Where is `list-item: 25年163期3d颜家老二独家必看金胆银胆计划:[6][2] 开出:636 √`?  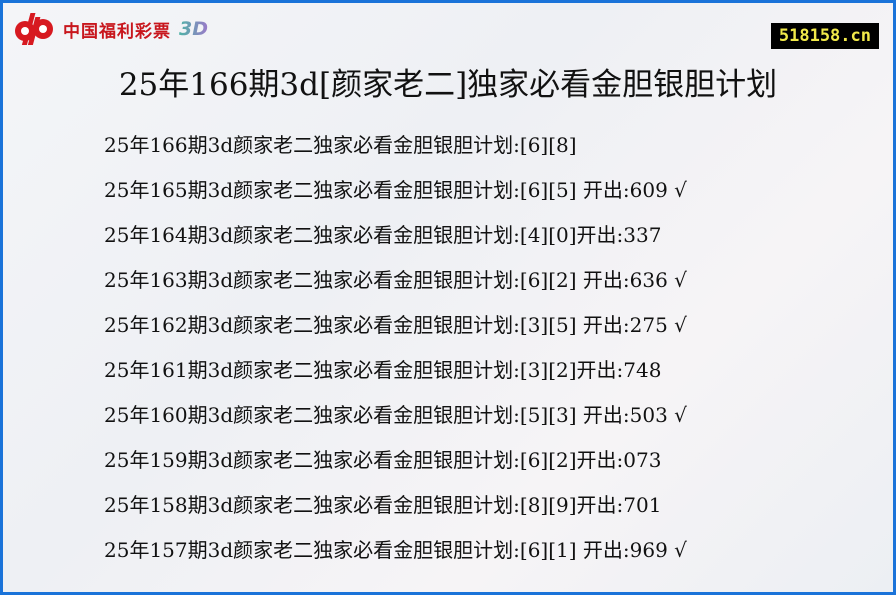
list-item: 25年163期3d颜家老二独家必看金胆银胆计划:[6][2] 开出:636 √ is located at coordinates (395, 280).